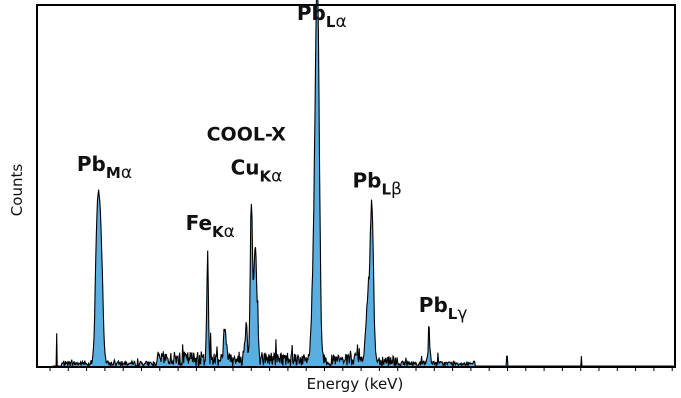  Describe the element at coordinates (104, 167) in the screenshot. I see `peak-label-0: PbMα` at that location.